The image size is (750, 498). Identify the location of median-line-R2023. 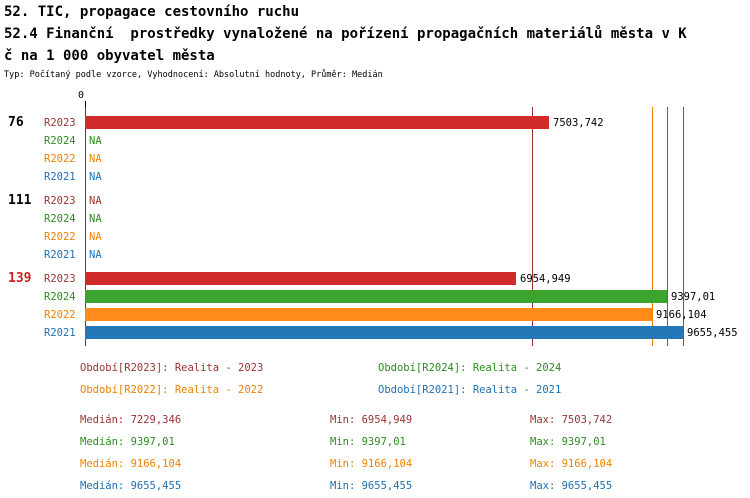
(532, 226).